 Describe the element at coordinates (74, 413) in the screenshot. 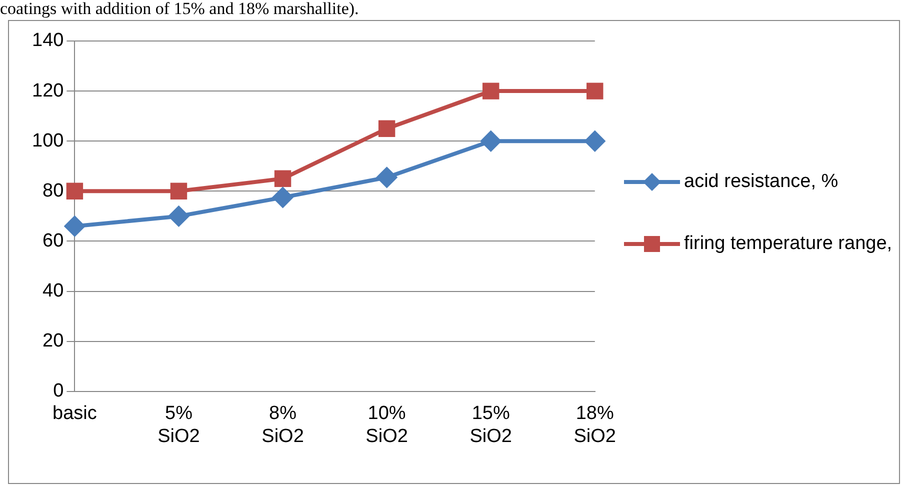

I see `x-tick-label: basic` at that location.